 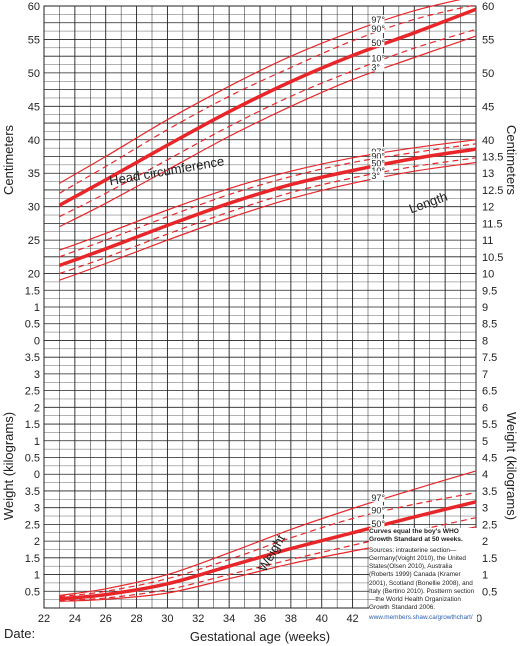 I want to click on x-tick-label: 36, so click(x=260, y=619).